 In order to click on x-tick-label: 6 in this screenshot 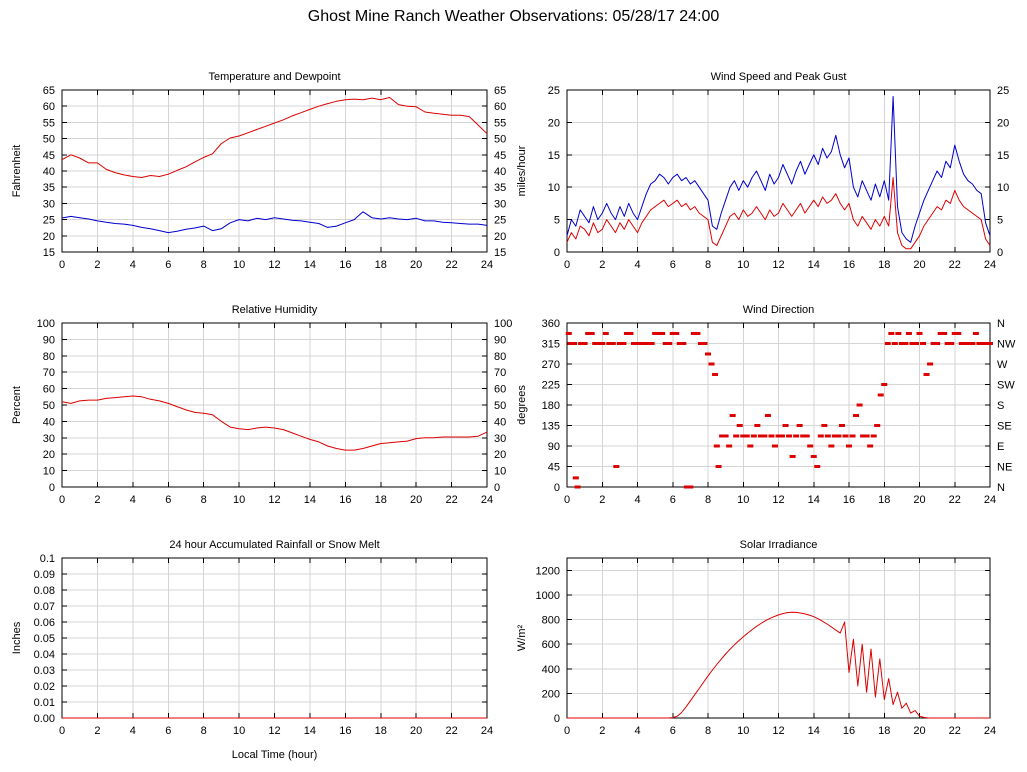, I will do `click(673, 731)`.